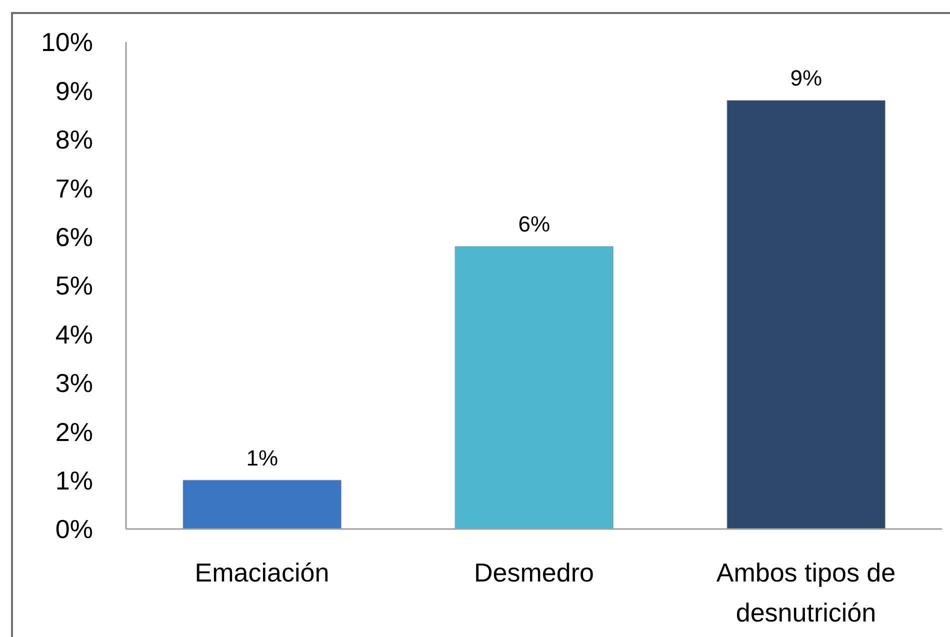  I want to click on x-tick-label: Desmedro, so click(534, 572).